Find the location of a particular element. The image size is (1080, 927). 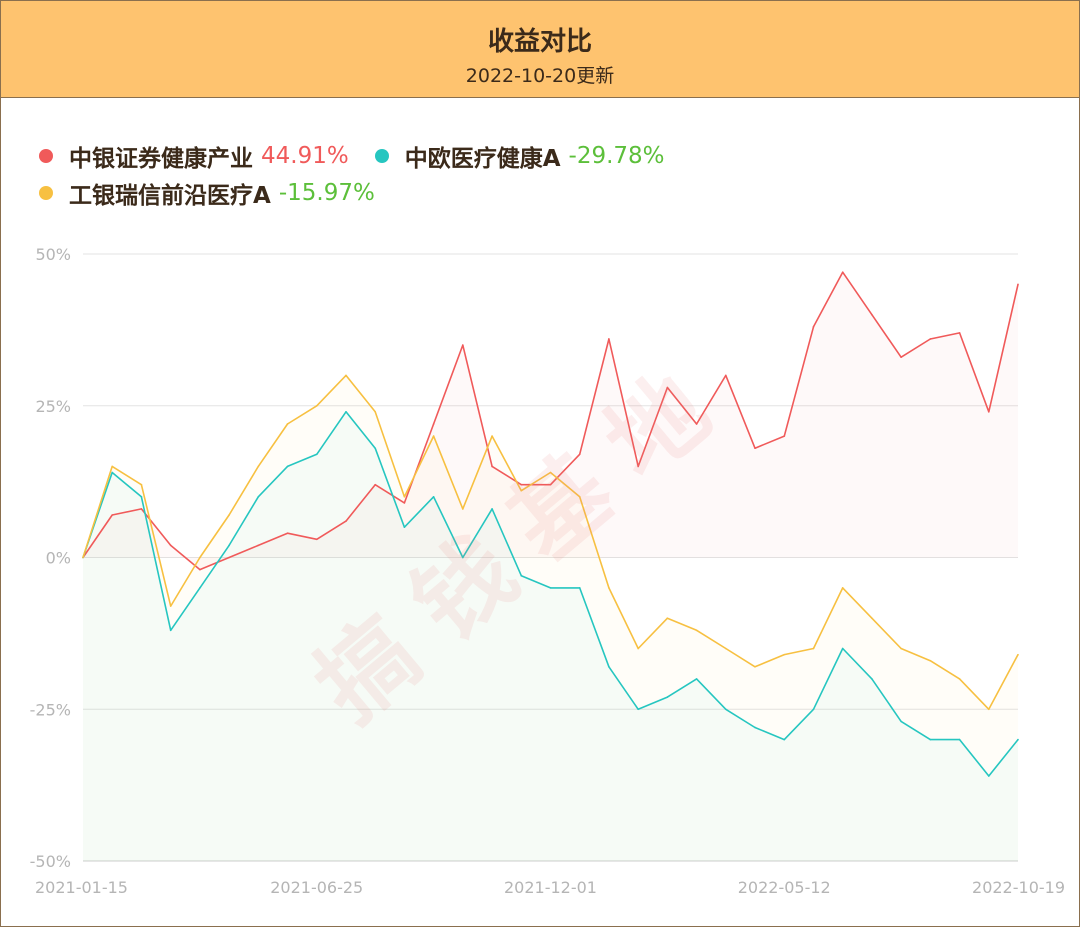

x-tick-label: 2021-06-25 is located at coordinates (316, 887).